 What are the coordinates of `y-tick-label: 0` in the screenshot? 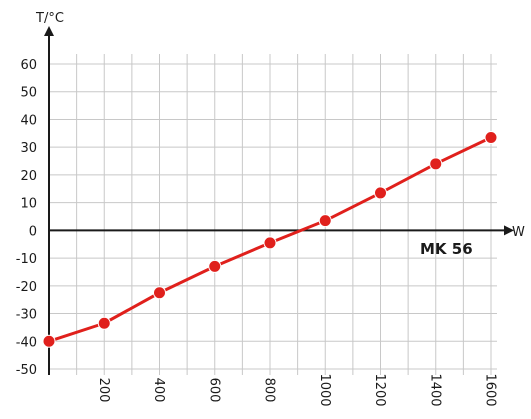 It's located at (33, 231).